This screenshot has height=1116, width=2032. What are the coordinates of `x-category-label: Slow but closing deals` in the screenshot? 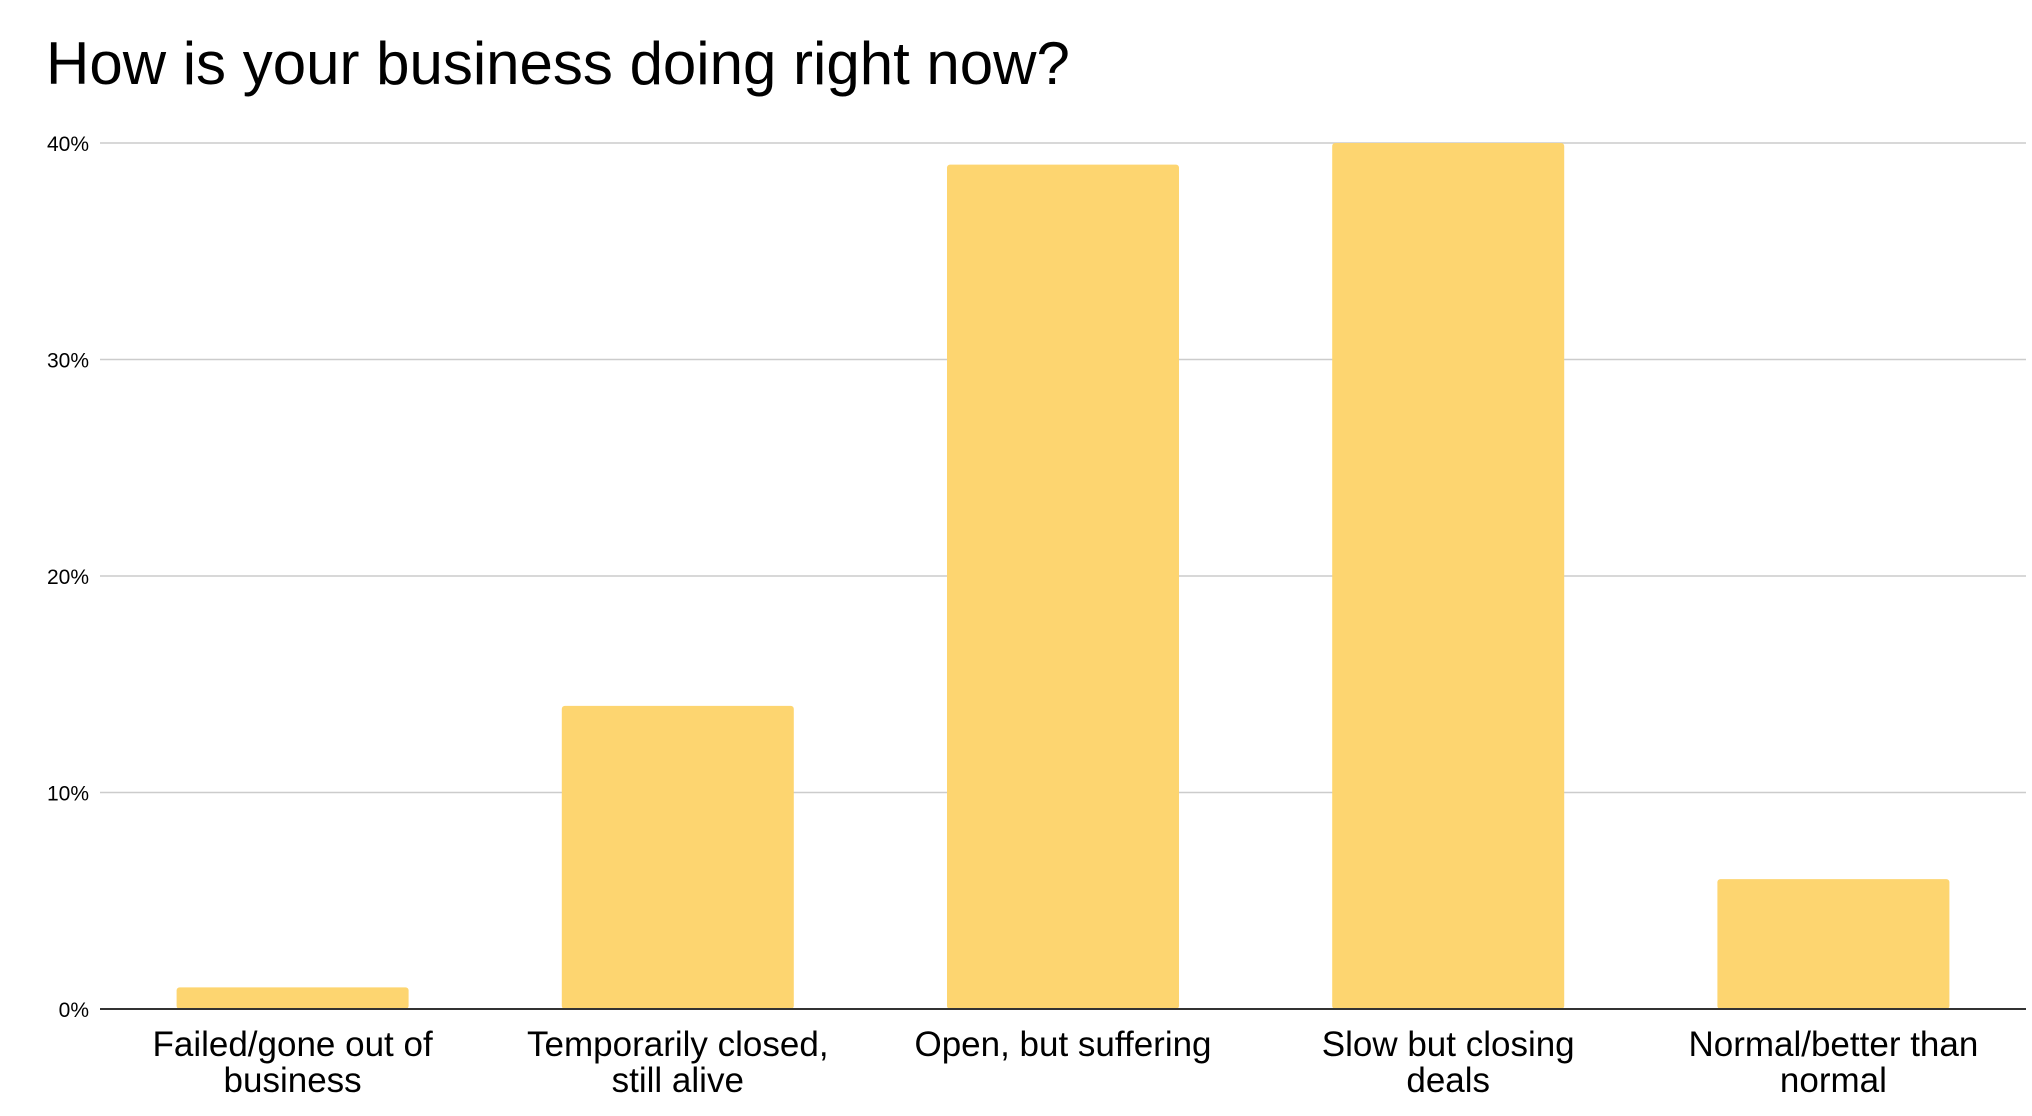 It's located at (1448, 1062).